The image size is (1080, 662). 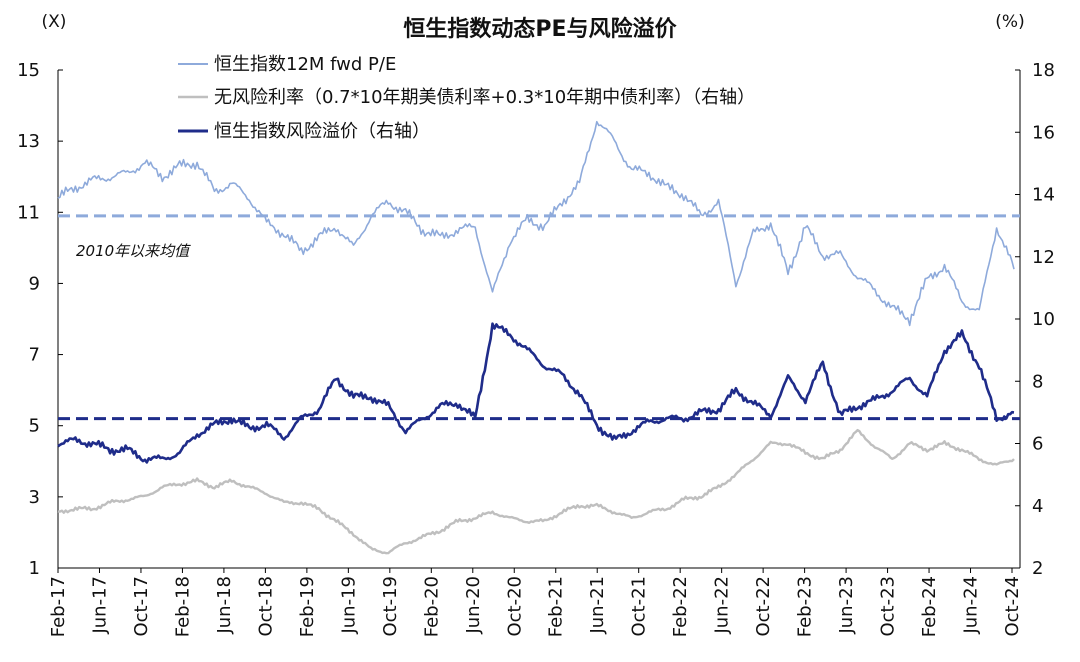 What do you see at coordinates (224, 605) in the screenshot?
I see `x-tick-label: Jun-18` at bounding box center [224, 605].